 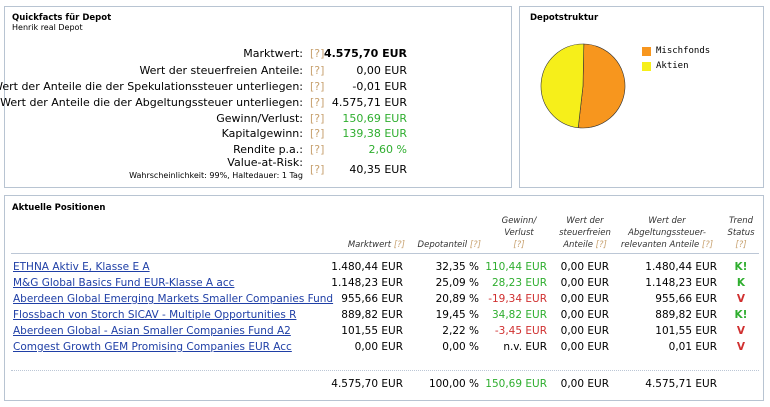 I want to click on totals-divider, so click(x=385, y=370).